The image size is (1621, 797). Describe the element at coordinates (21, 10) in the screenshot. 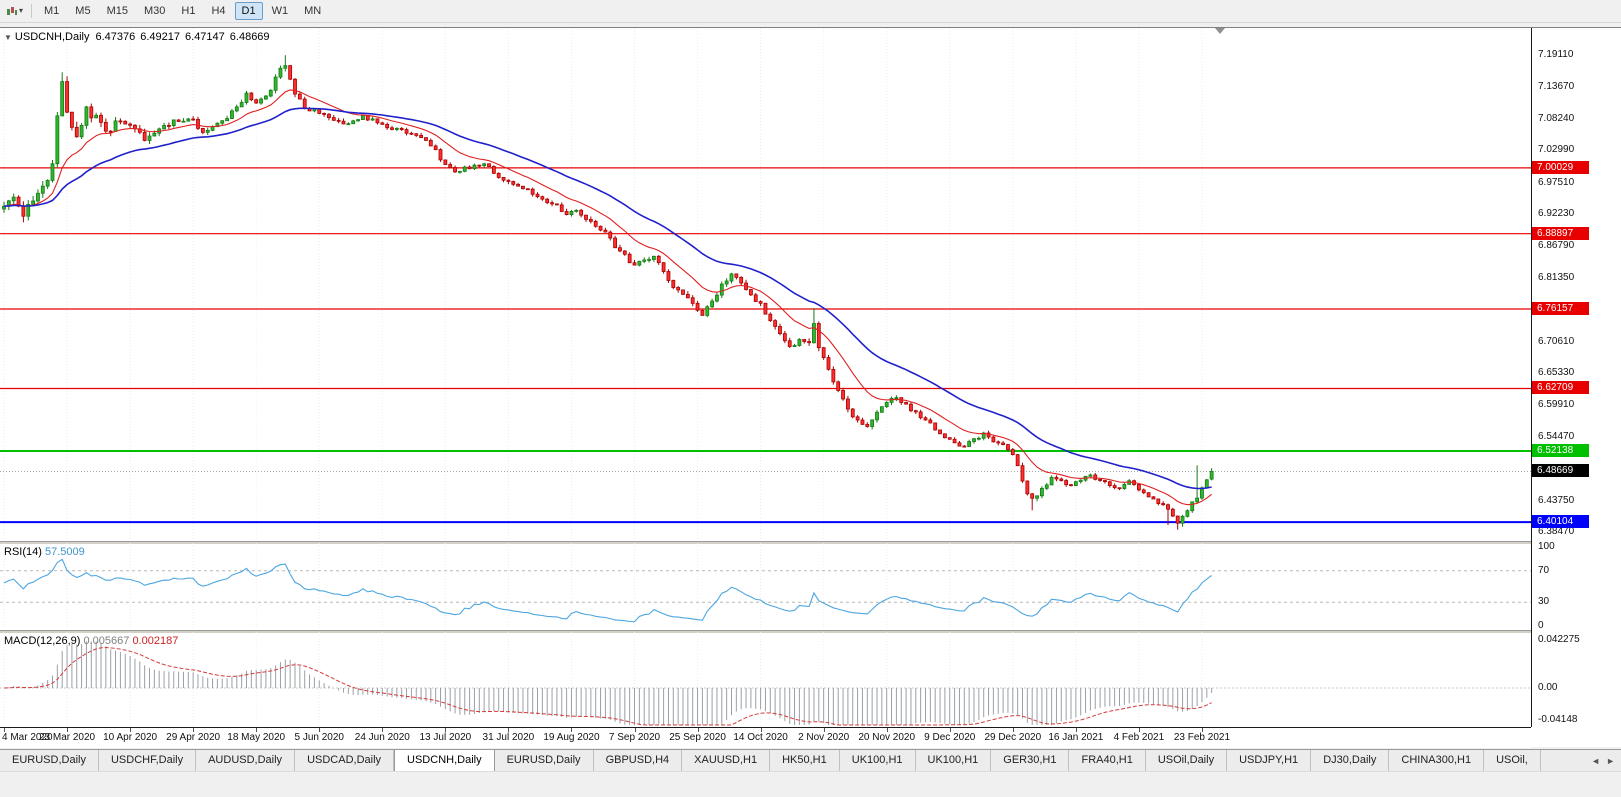

I see `chevron-down-icon: ▾` at that location.